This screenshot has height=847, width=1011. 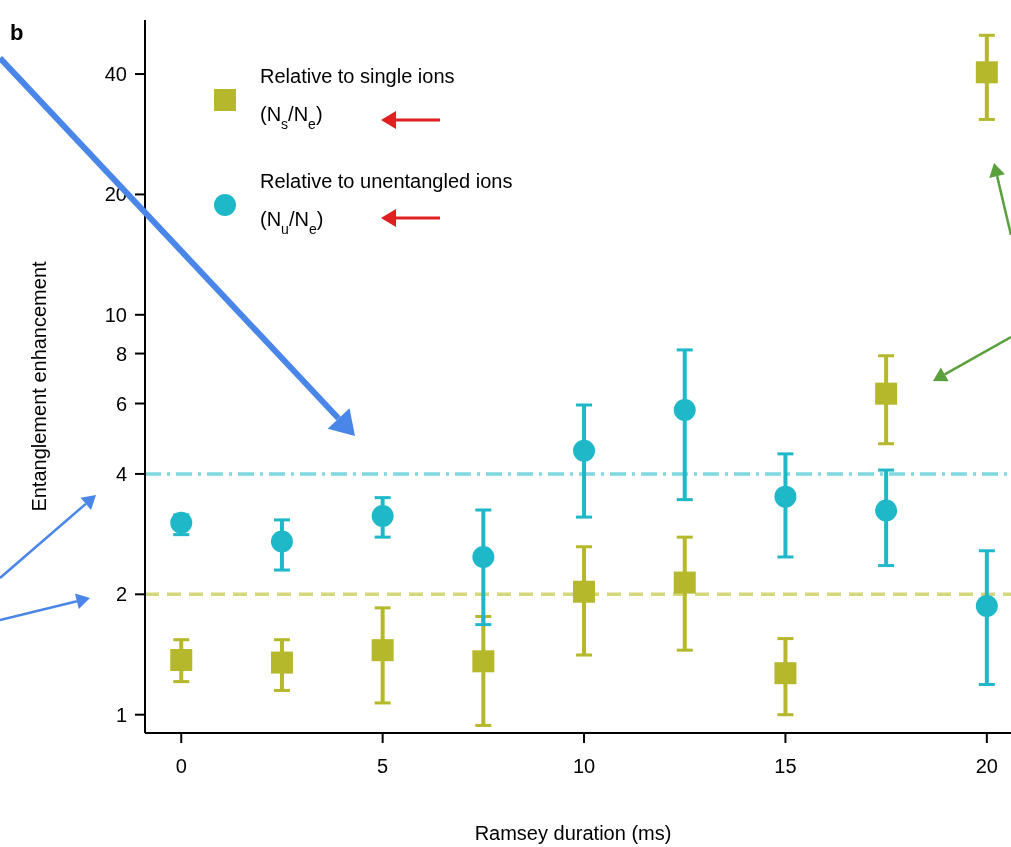 I want to click on y-tick-label: 4, so click(x=121, y=473).